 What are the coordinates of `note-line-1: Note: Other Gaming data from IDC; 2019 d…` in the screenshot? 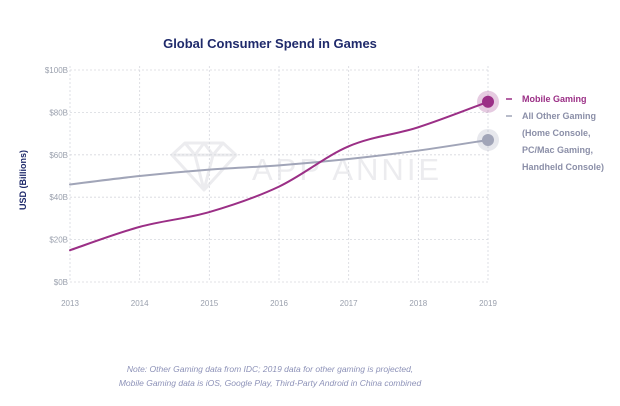 It's located at (270, 369).